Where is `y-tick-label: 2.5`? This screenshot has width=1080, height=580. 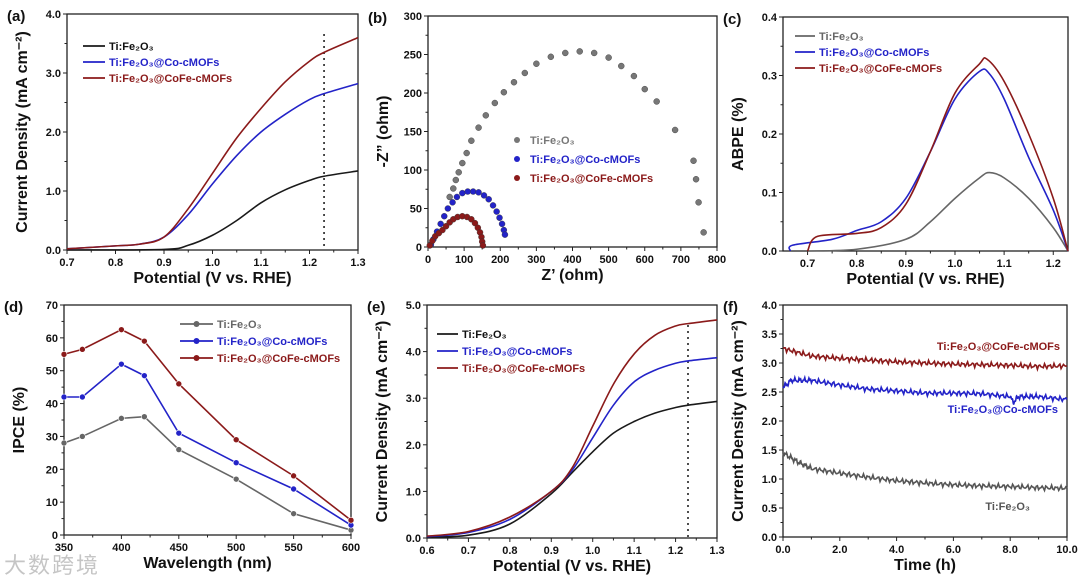 y-tick-label: 2.5 is located at coordinates (769, 393).